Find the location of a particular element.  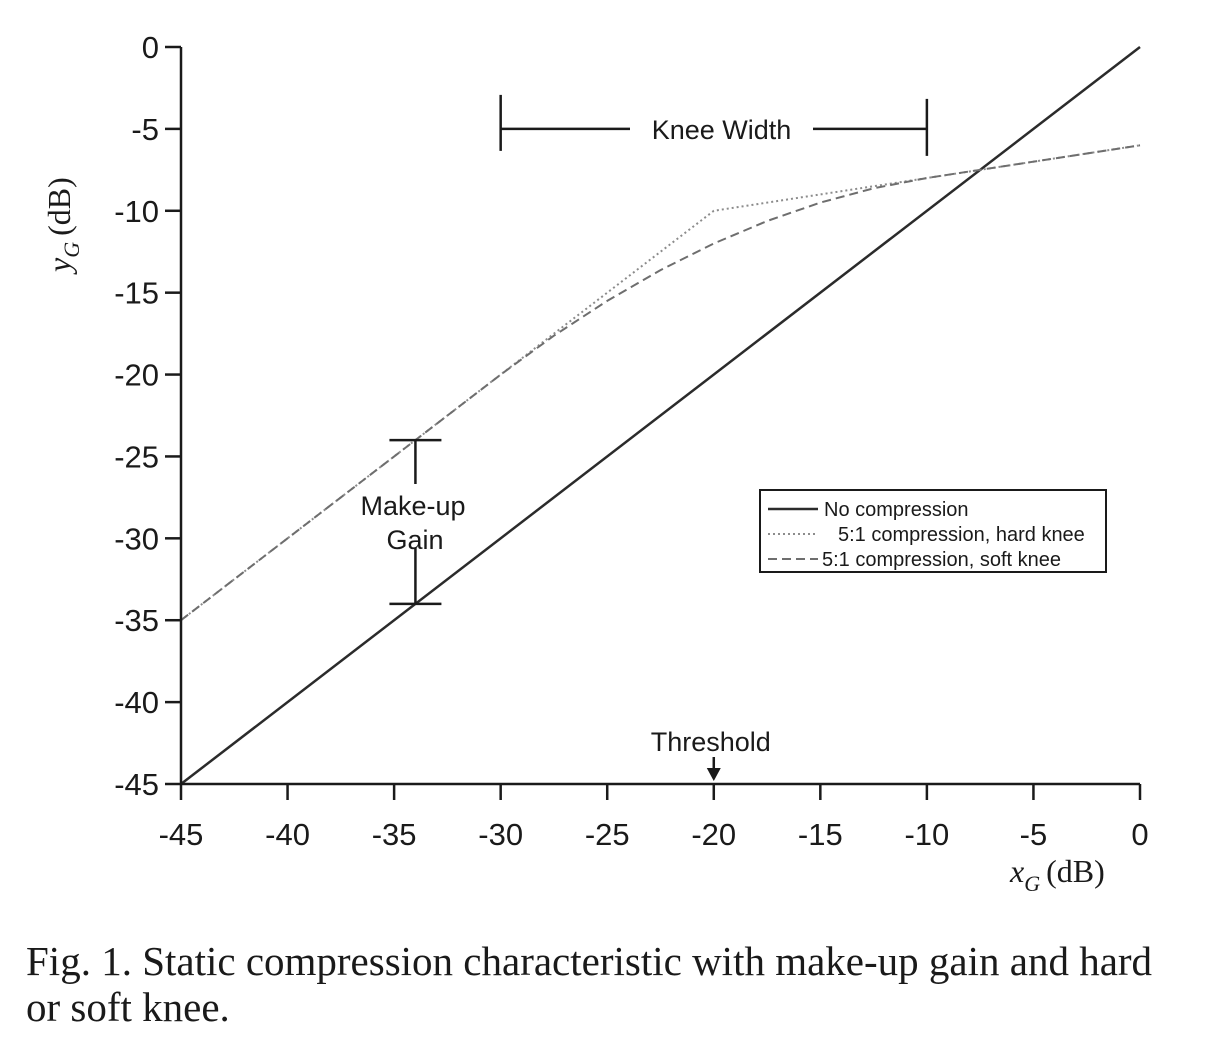

x-tick-label: -20 is located at coordinates (713, 834).